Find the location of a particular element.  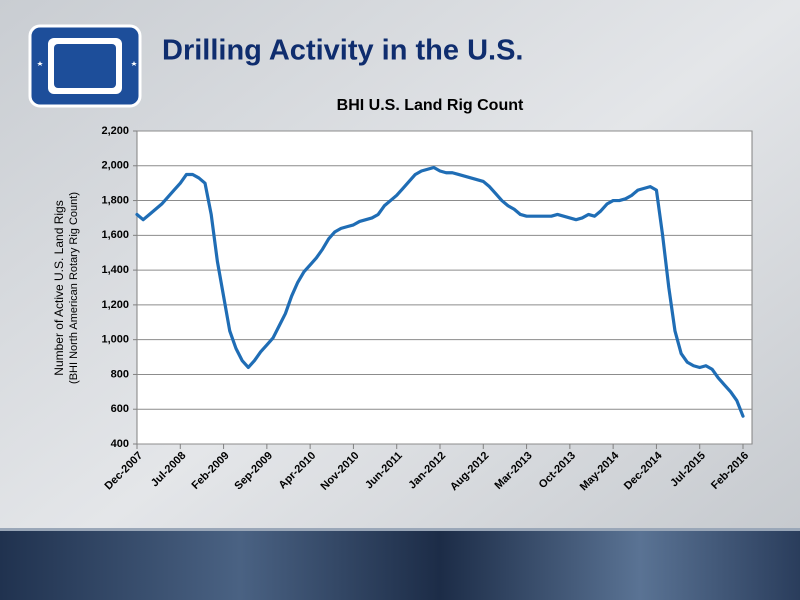

chart-title: BHI U.S. Land Rig Count is located at coordinates (430, 105).